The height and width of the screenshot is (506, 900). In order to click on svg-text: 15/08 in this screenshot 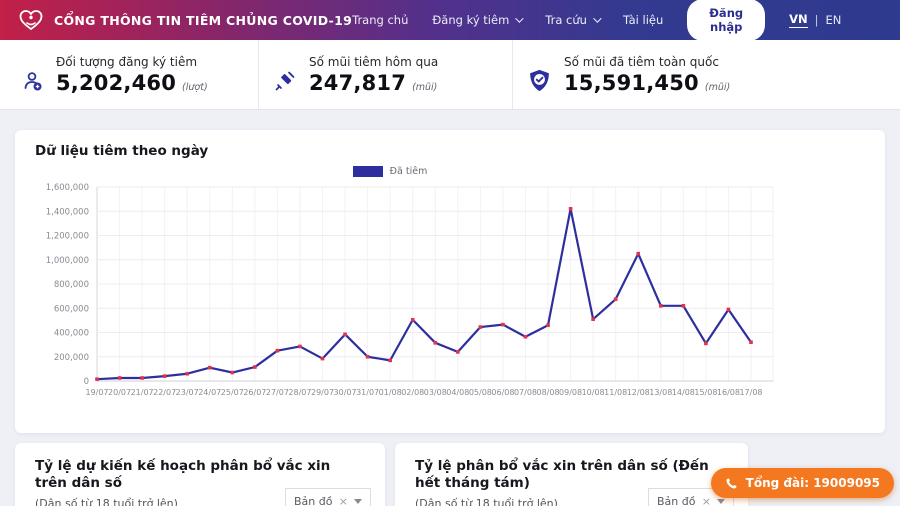, I will do `click(705, 392)`.